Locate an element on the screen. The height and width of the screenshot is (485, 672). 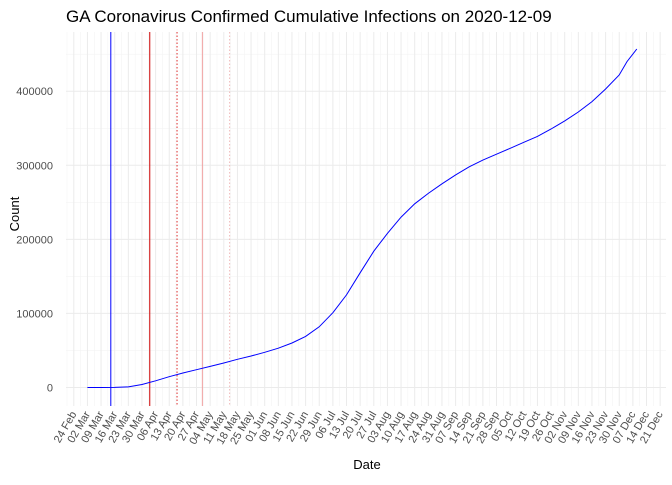
y-tick-labels: 0 100000 200000 300000 400000 is located at coordinates (34, 240).